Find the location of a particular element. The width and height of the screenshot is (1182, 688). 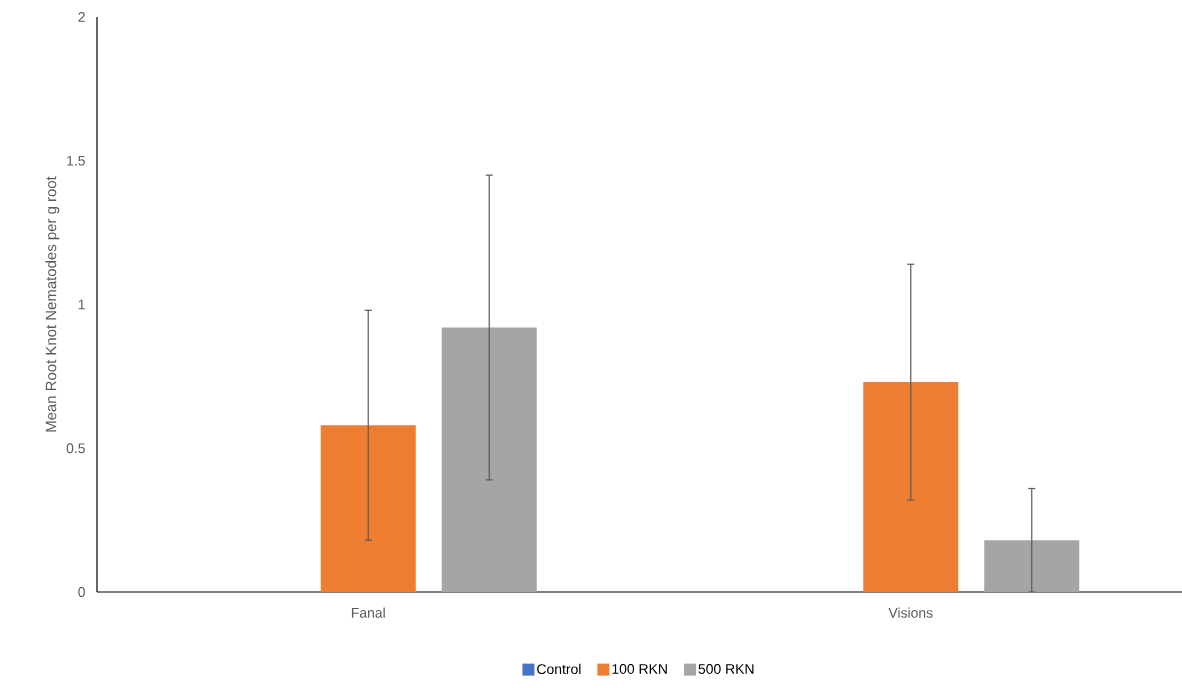

legend-label: 500 RKN is located at coordinates (726, 668).